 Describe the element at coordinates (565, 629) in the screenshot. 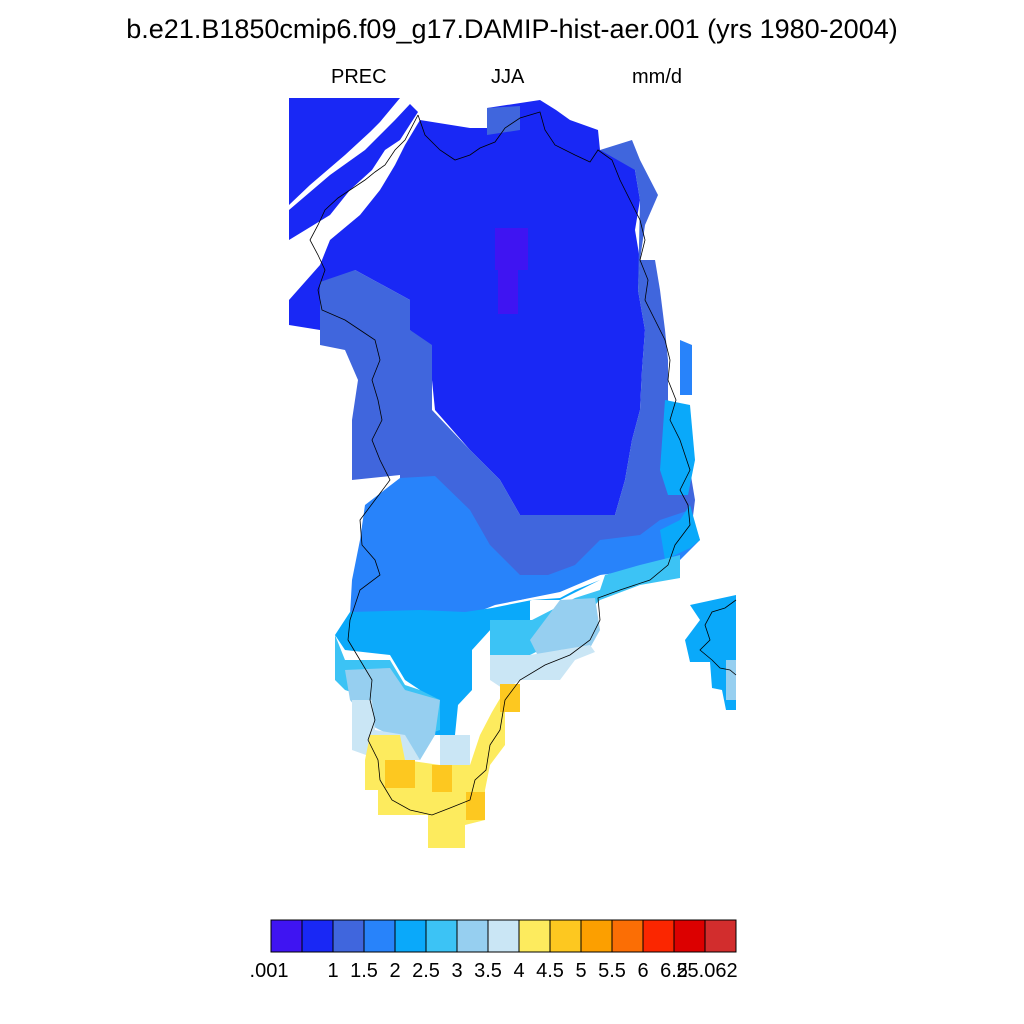

I see `field-light-sky-east` at that location.